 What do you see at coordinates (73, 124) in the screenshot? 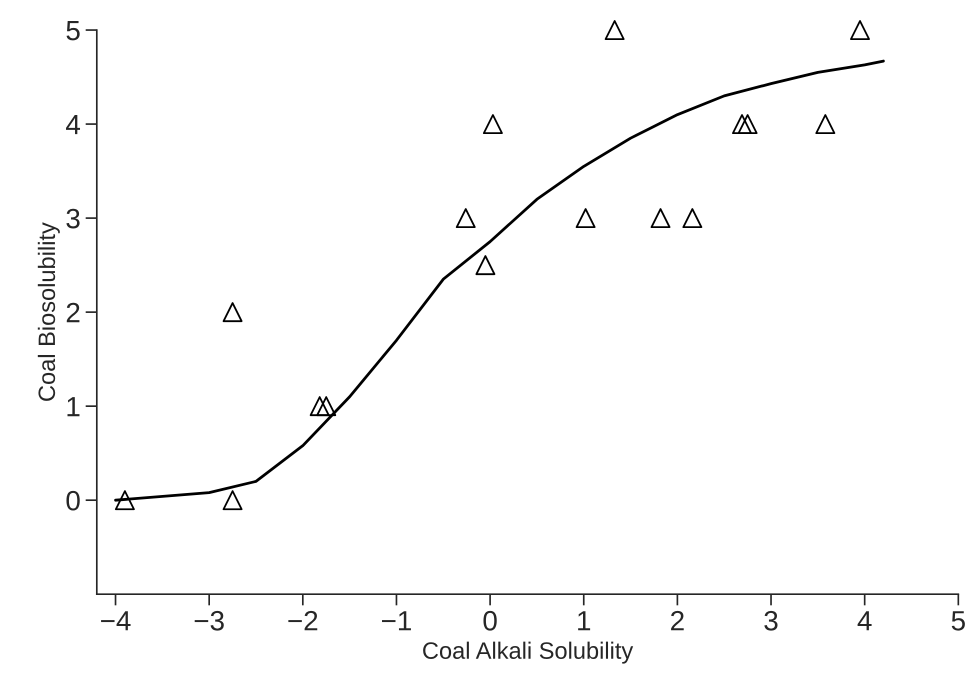
I see `y-tick-label: 4` at bounding box center [73, 124].